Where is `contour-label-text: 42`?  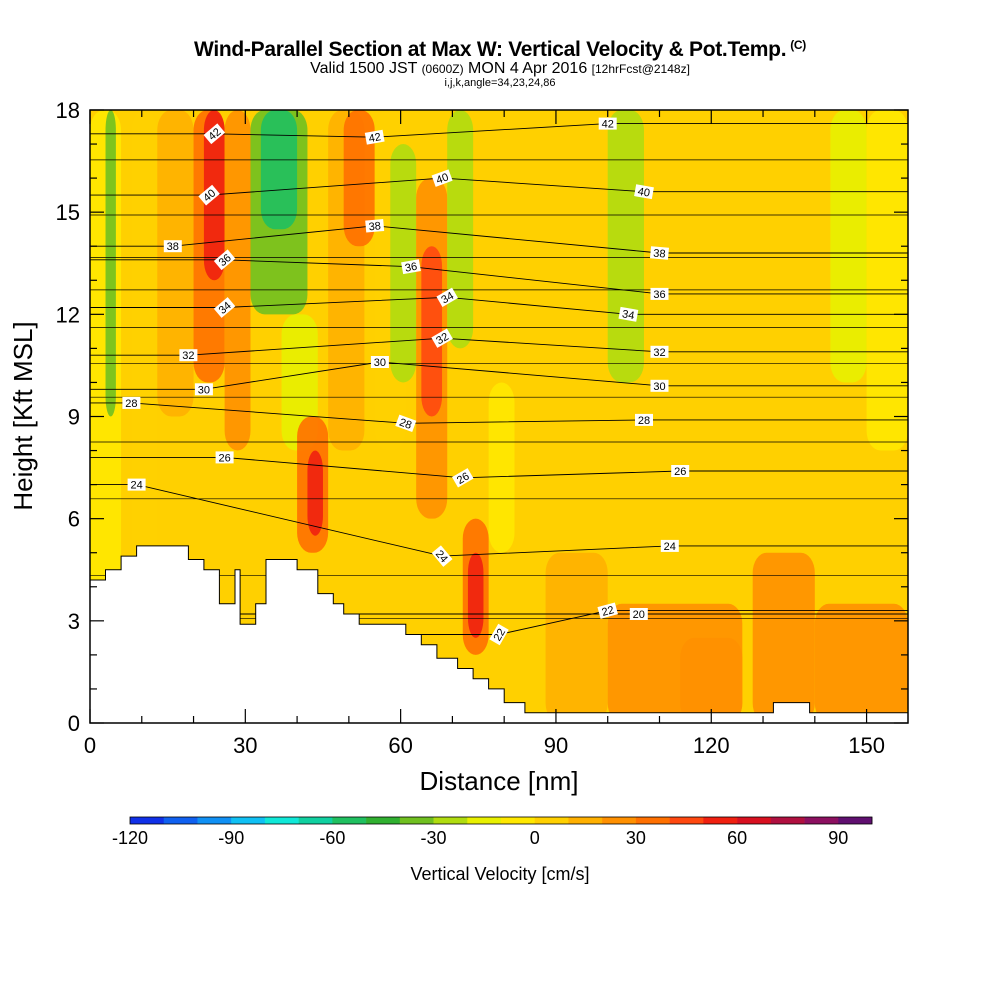 contour-label-text: 42 is located at coordinates (608, 125).